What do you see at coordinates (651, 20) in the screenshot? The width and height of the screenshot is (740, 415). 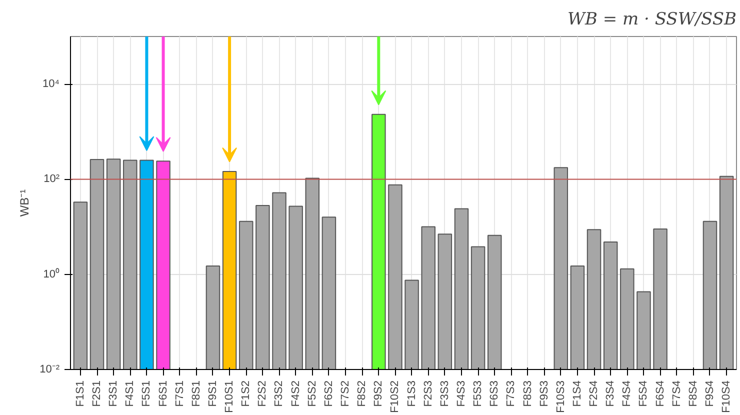 I see `text: WB = m · SSW/SSB` at bounding box center [651, 20].